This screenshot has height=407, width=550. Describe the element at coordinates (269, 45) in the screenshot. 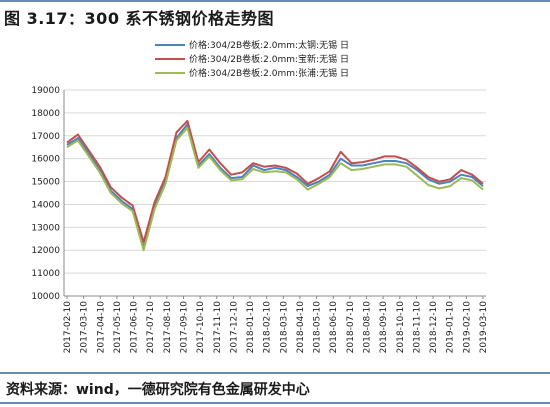

I see `legend-label: 价格:304/2B卷板:2.0mm:太钢:无锡 日` at that location.